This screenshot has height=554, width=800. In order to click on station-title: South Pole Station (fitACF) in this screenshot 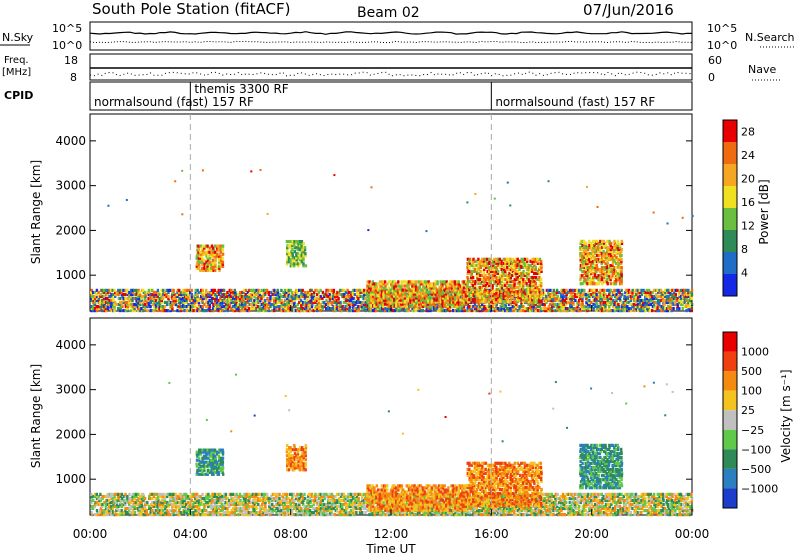, I will do `click(191, 9)`.